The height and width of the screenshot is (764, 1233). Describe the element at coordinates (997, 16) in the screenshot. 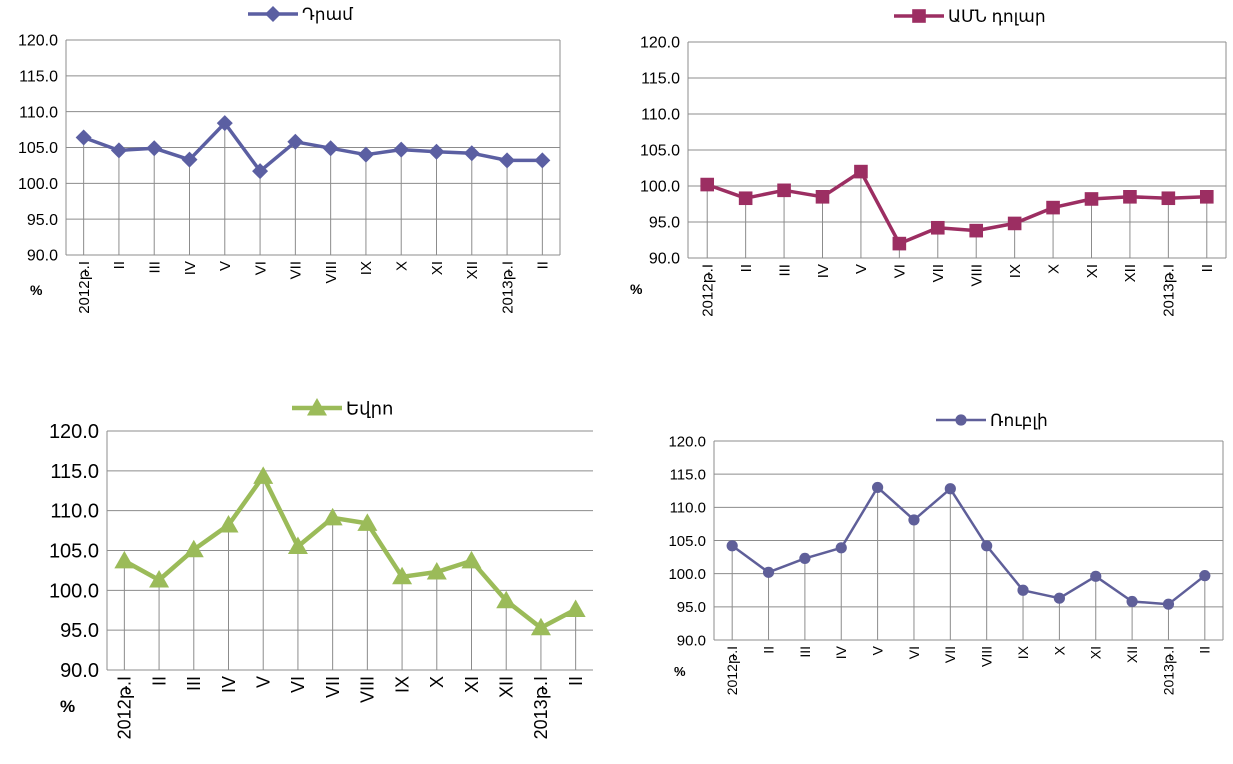

I see `legend-label: ԱՄՆ դոլար` at that location.